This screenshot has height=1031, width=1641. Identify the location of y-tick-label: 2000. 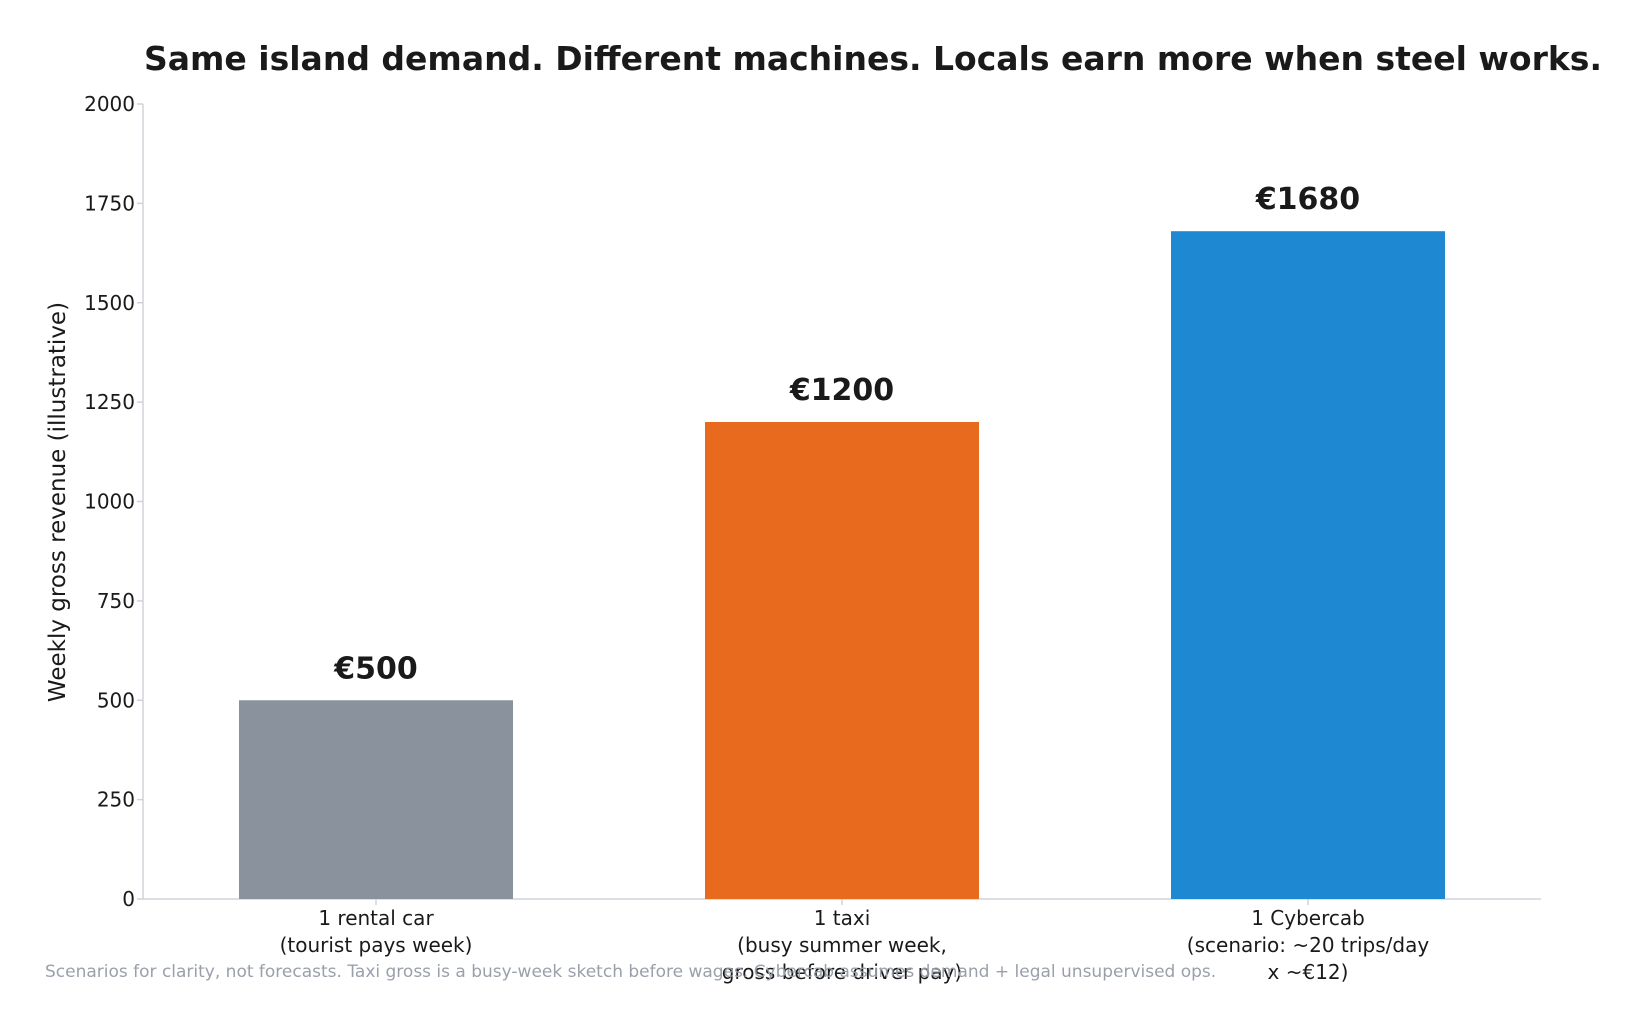
(109, 104).